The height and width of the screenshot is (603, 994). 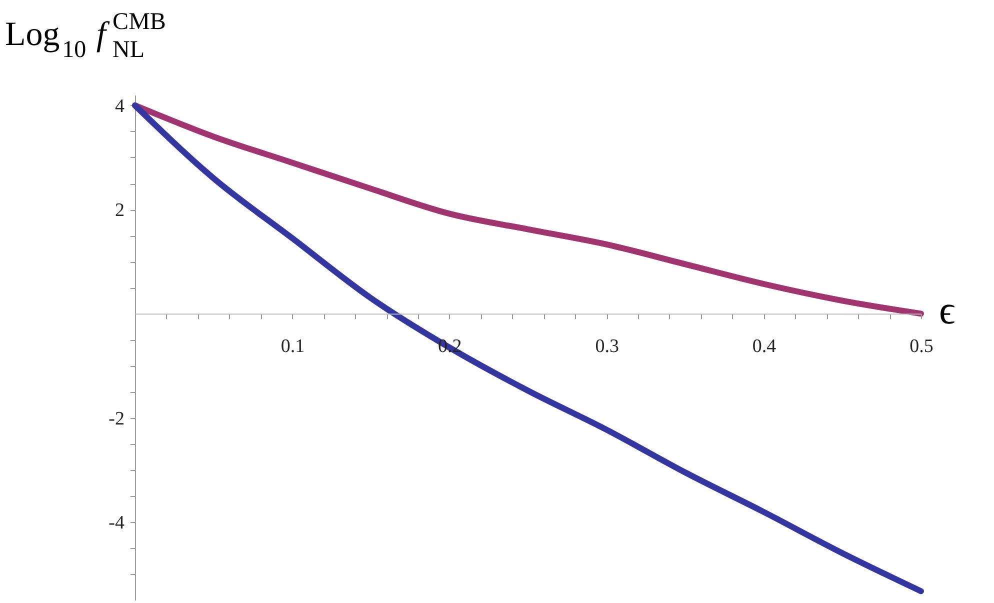 I want to click on x-axis-title: ϵ, so click(x=947, y=310).